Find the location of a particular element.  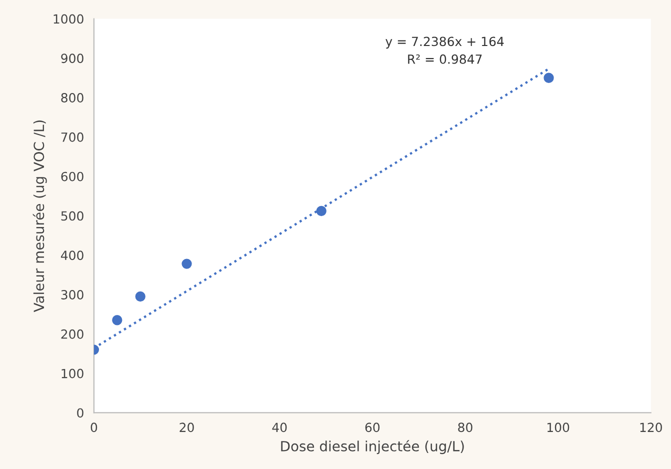

x-tick-label: 100 is located at coordinates (558, 427).